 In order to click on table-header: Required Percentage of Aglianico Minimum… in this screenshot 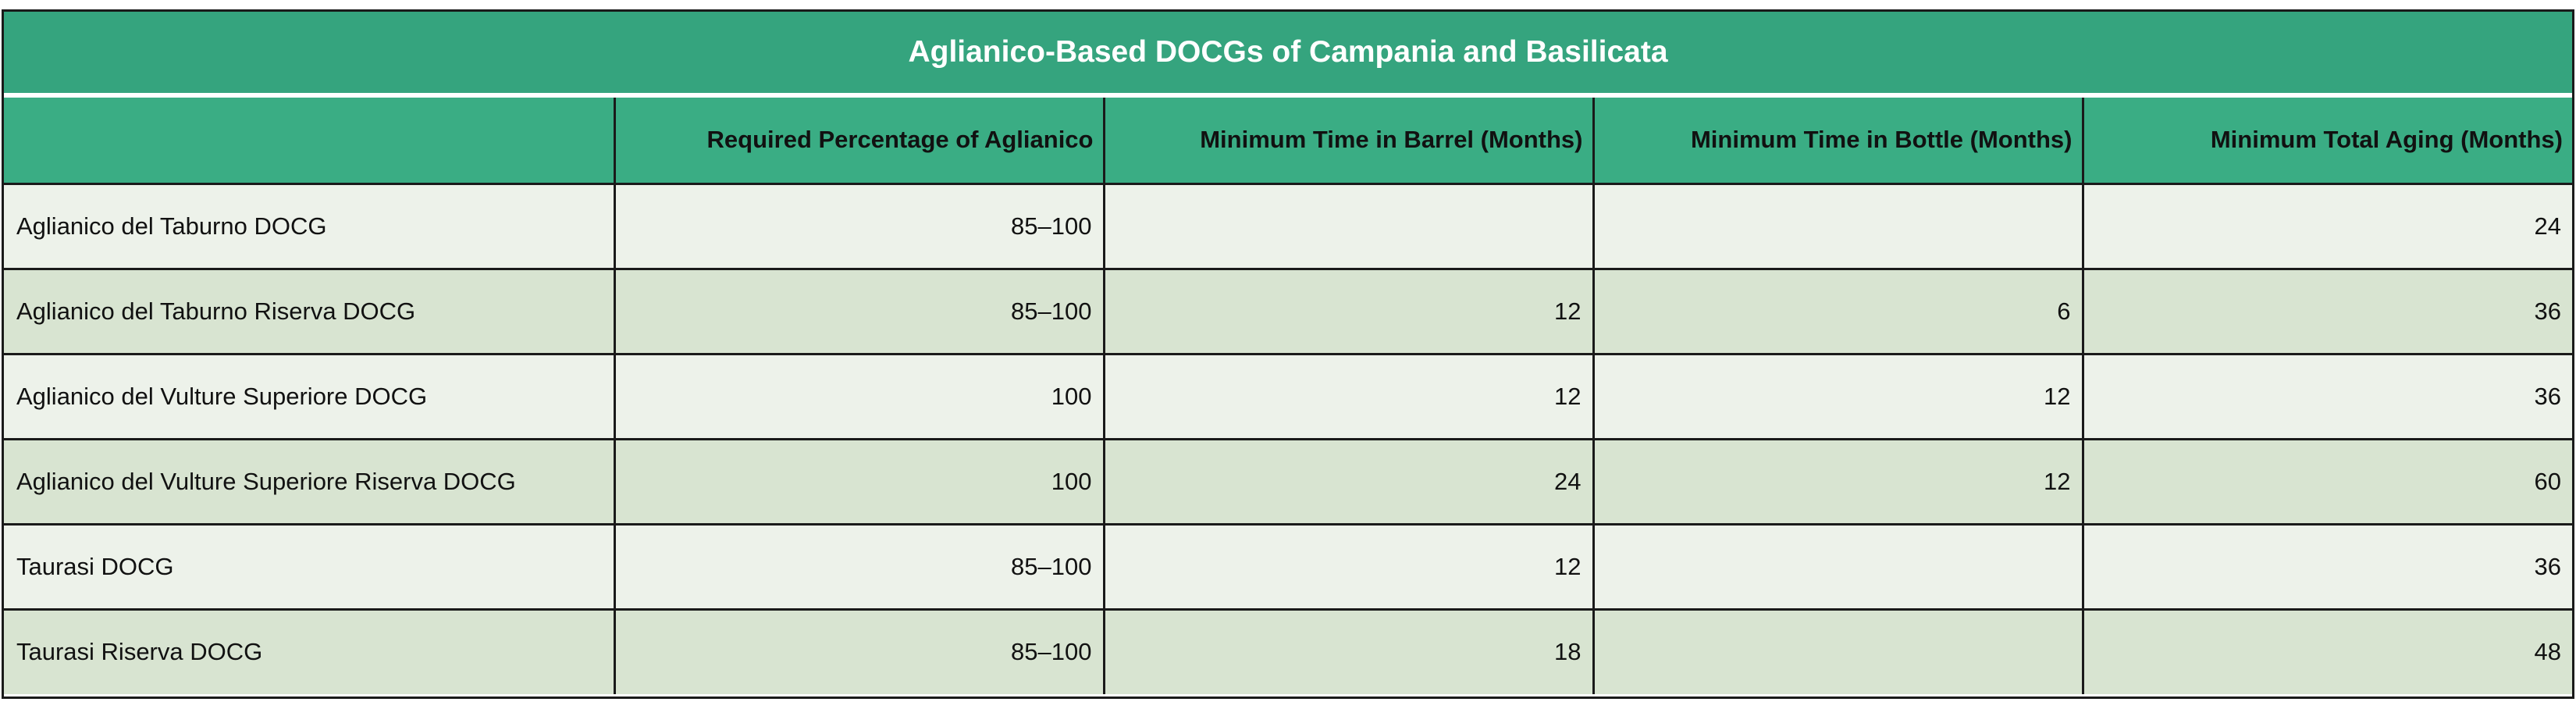, I will do `click(1288, 141)`.